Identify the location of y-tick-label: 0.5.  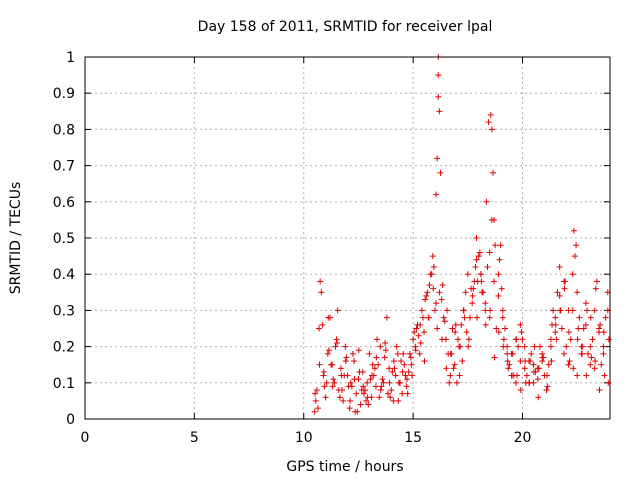
(64, 239).